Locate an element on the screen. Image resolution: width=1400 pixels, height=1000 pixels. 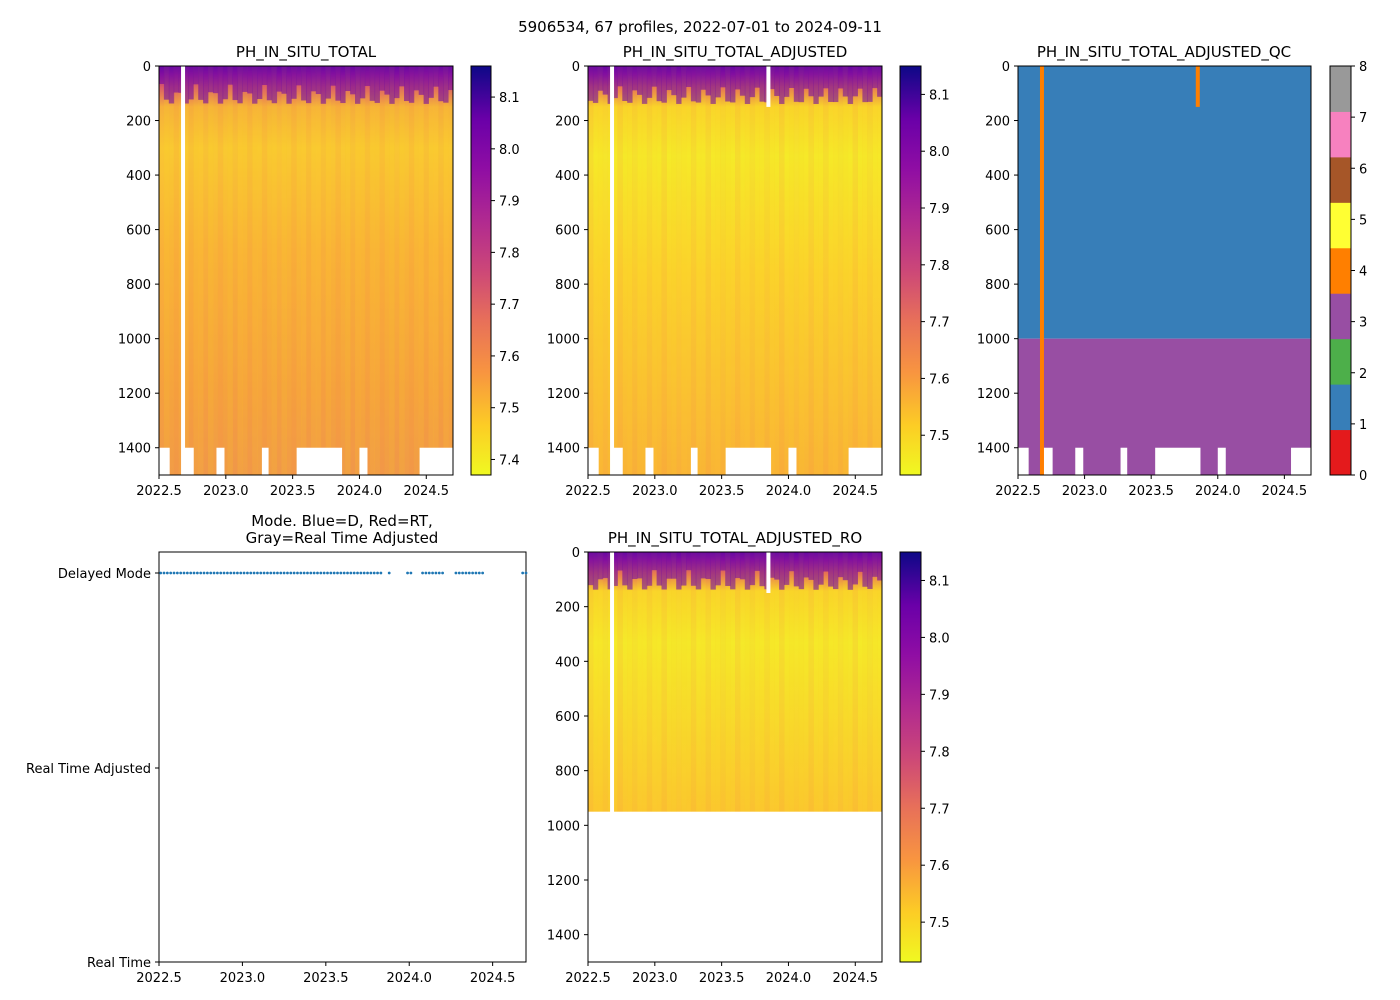
colorbar-tick-label: 7.9 is located at coordinates (939, 695).